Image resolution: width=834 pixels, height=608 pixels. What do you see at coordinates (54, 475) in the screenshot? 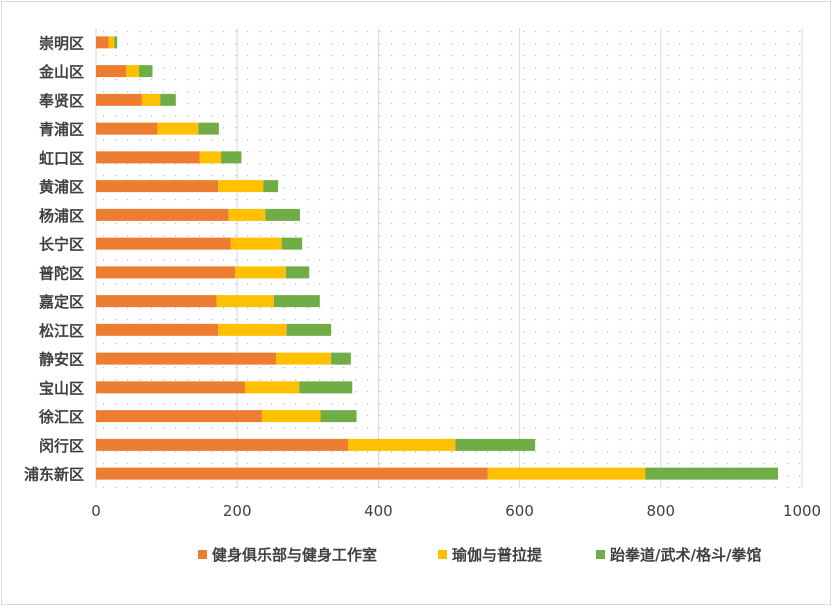
I see `category-label: 浦东新区` at bounding box center [54, 475].